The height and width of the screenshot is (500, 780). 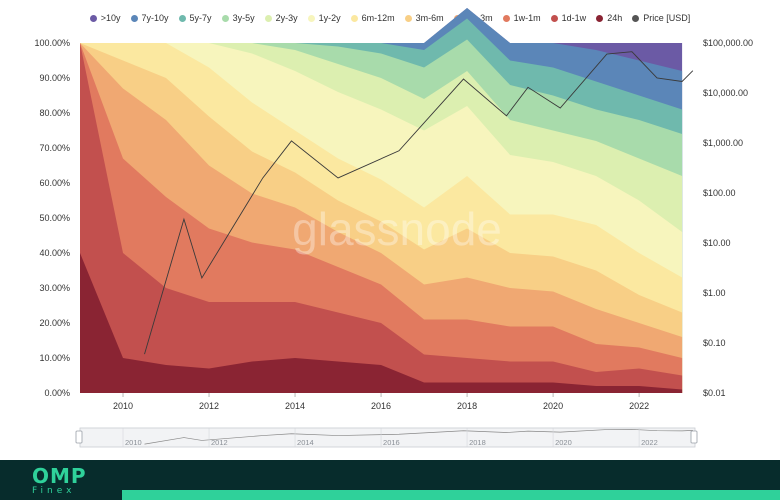 What do you see at coordinates (52, 43) in the screenshot?
I see `left-tick-label: 100.00%` at bounding box center [52, 43].